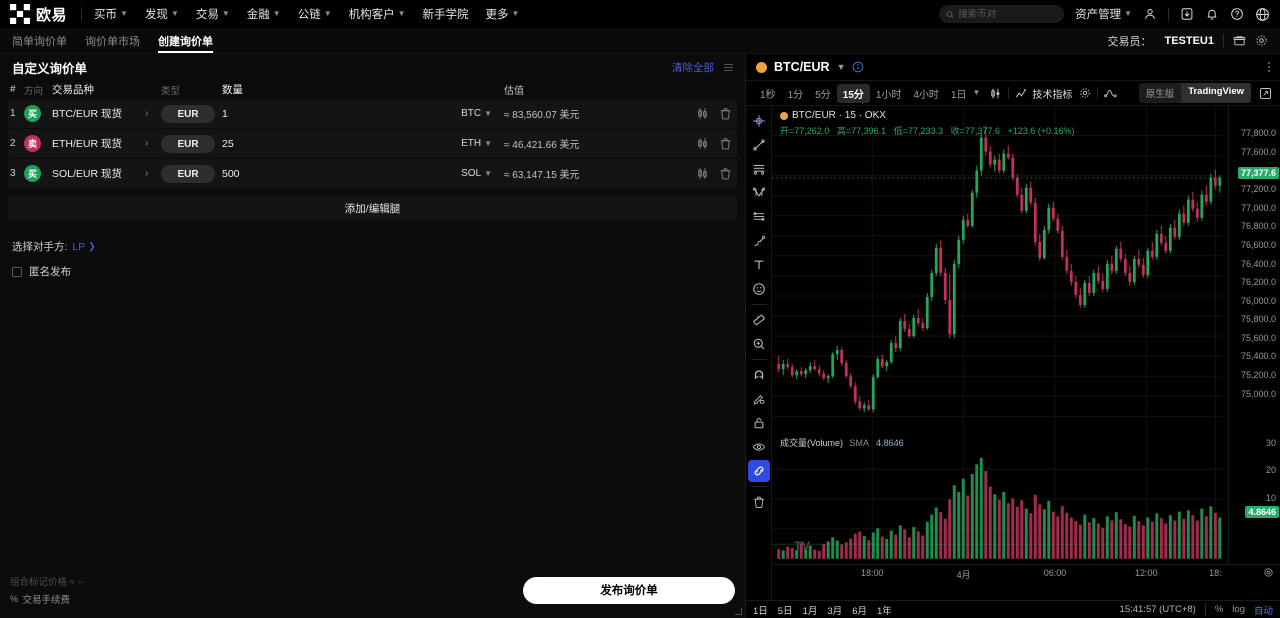 The width and height of the screenshot is (1280, 618). I want to click on quantity-input: 500, so click(231, 173).